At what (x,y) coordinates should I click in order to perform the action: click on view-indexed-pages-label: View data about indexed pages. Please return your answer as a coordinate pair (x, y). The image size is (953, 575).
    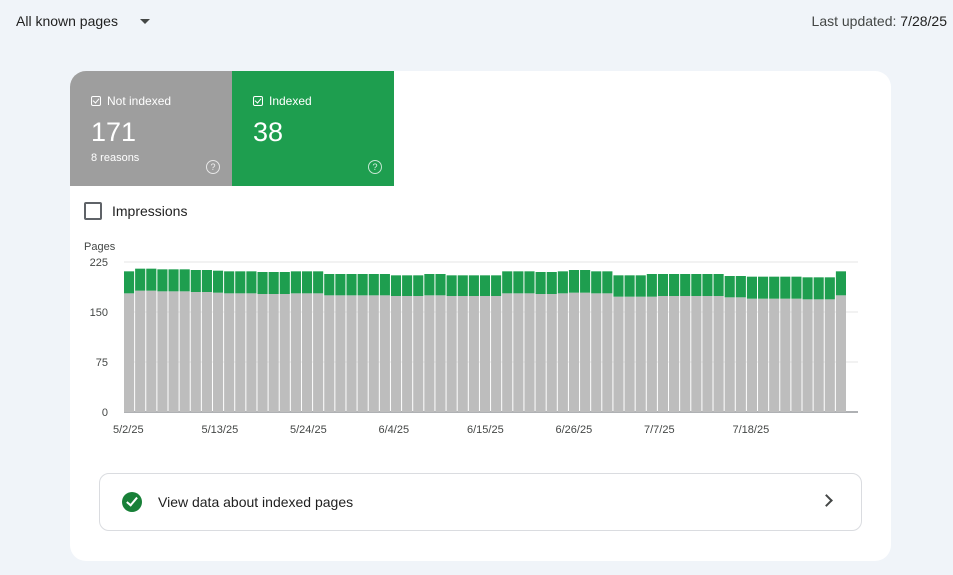
    Looking at the image, I should click on (256, 502).